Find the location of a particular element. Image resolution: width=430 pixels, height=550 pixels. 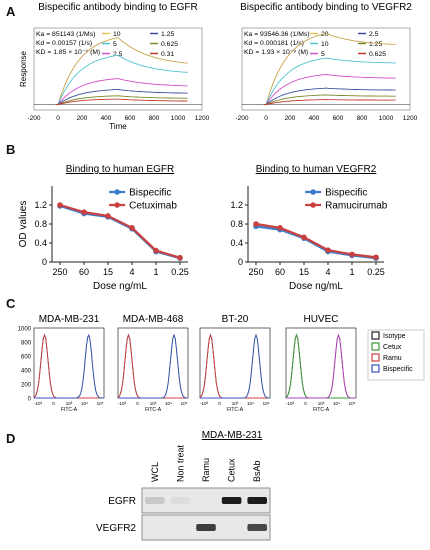

flow-legend-label: Ramu is located at coordinates (392, 358).